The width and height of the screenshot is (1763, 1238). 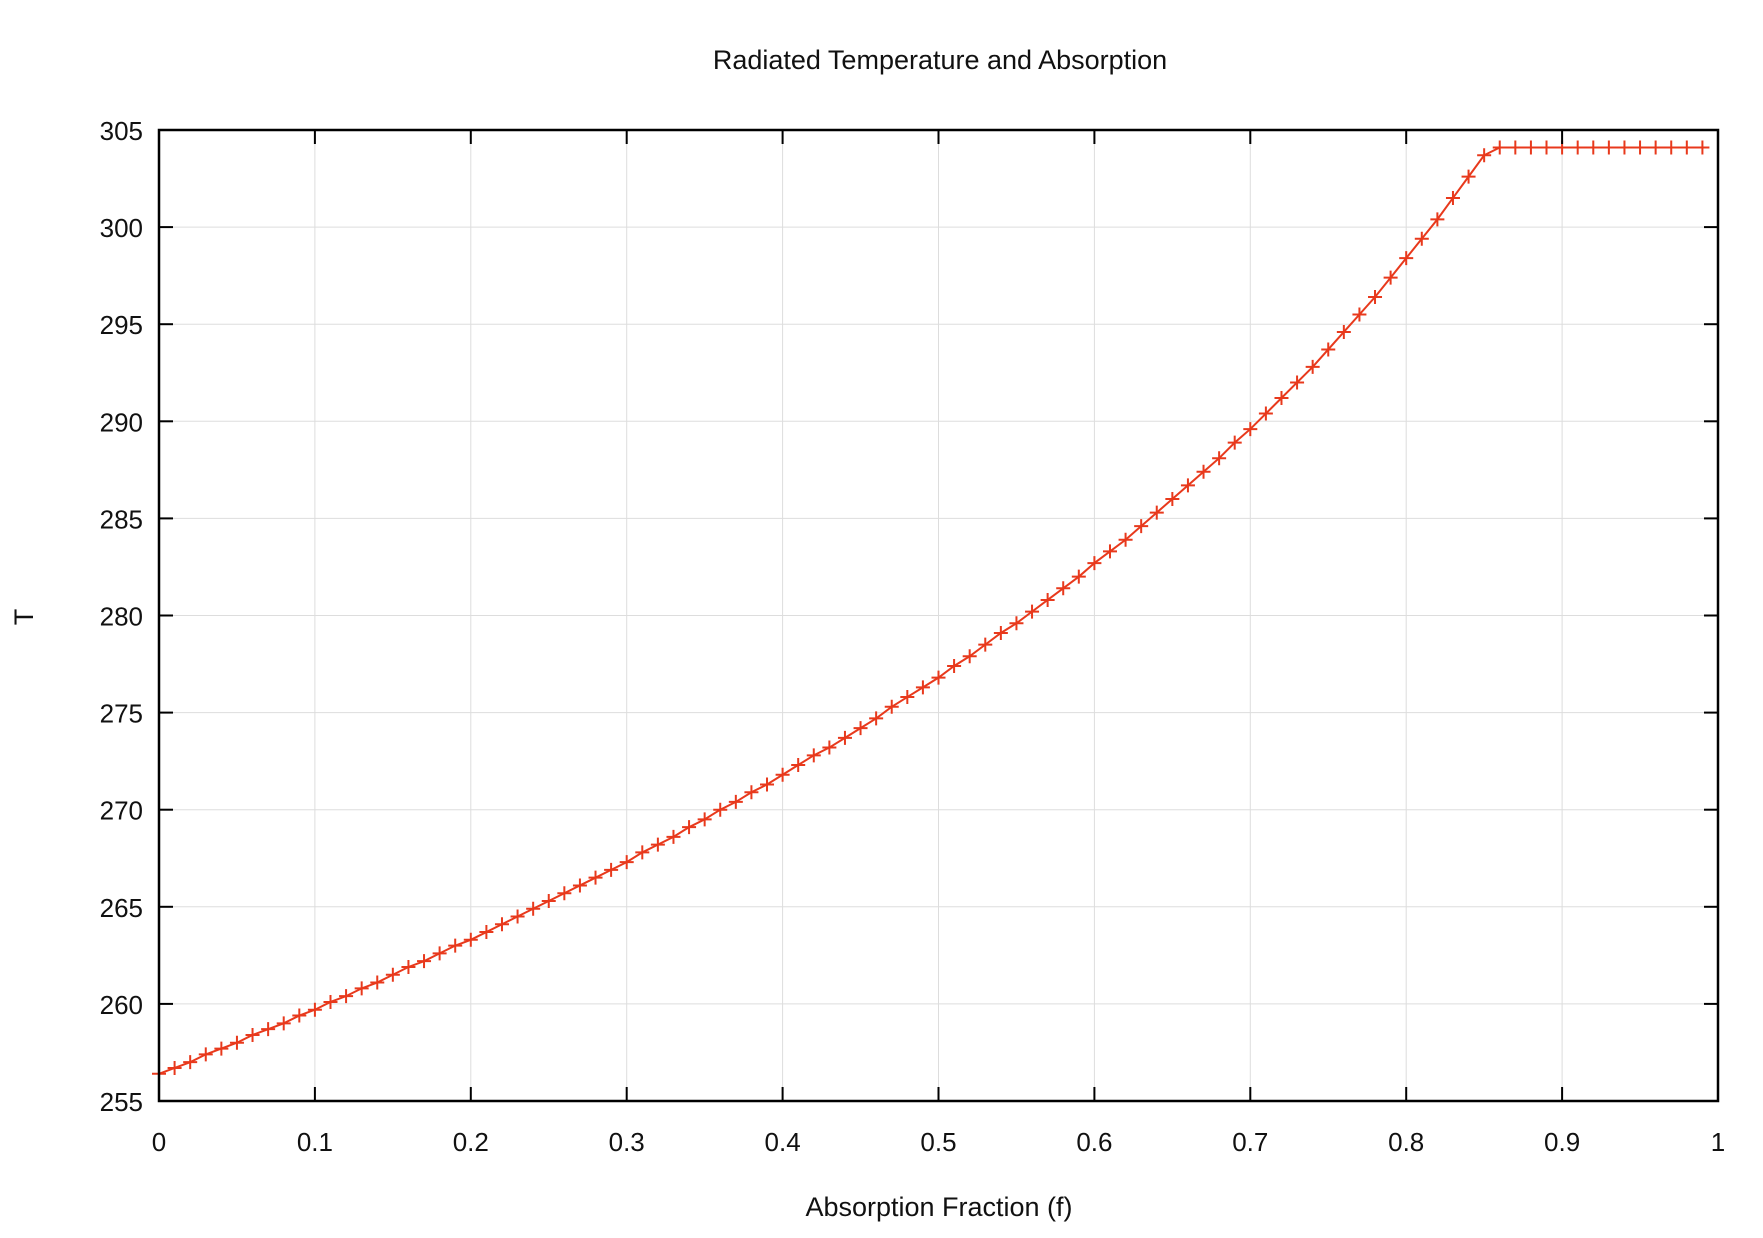 What do you see at coordinates (121, 908) in the screenshot?
I see `y-tick-label: 265` at bounding box center [121, 908].